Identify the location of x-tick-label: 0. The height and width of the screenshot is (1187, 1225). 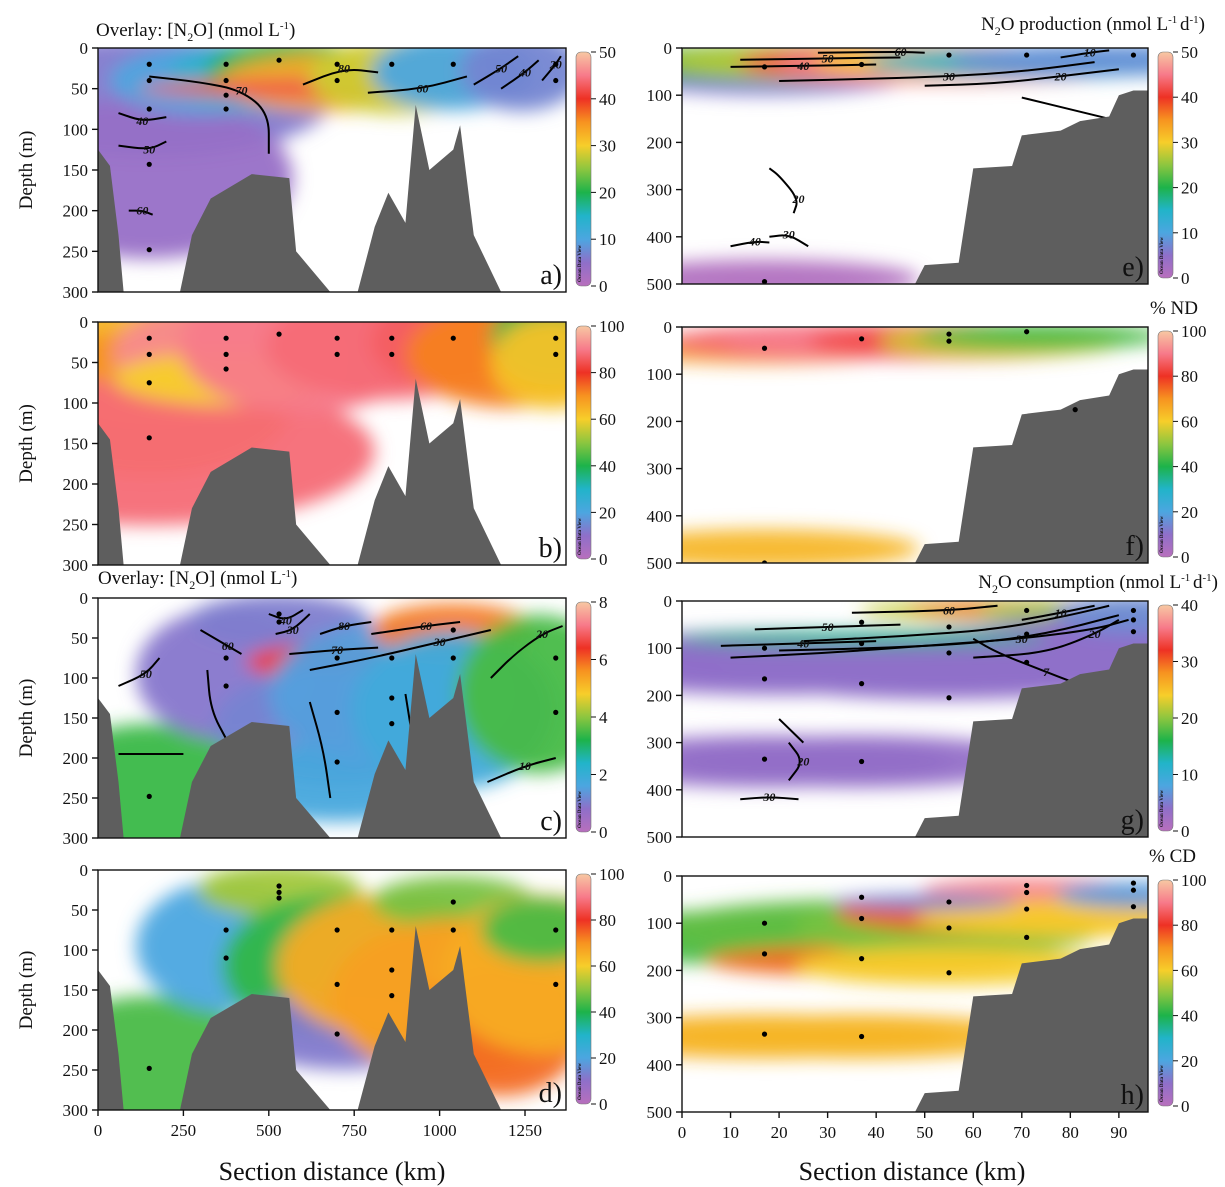
(98, 1130).